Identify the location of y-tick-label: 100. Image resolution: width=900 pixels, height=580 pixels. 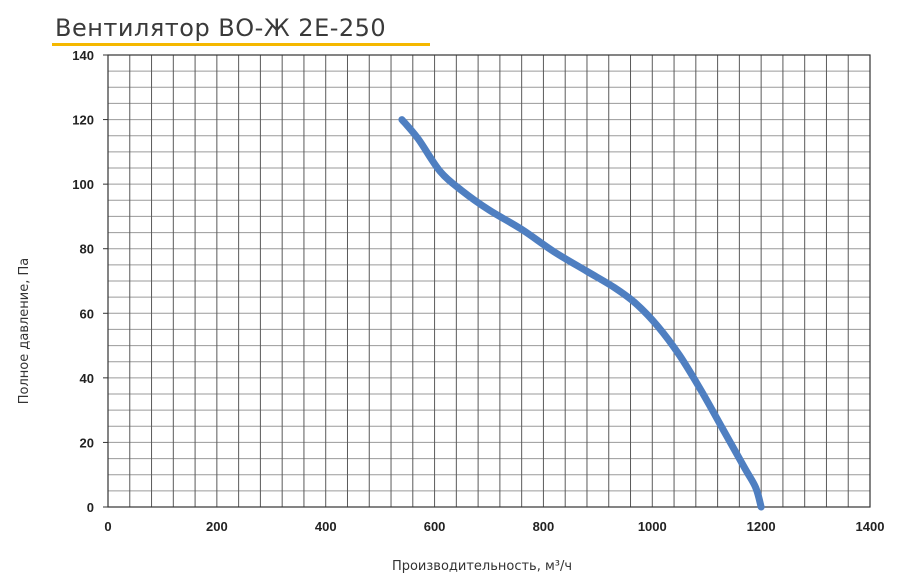
(83, 184).